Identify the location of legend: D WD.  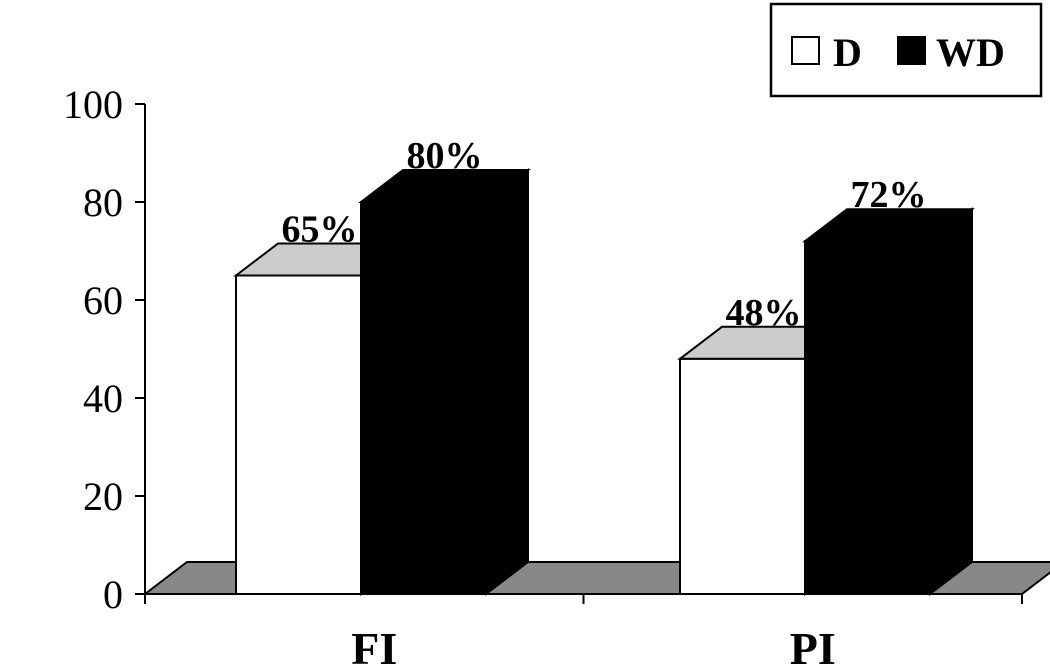
(906, 50).